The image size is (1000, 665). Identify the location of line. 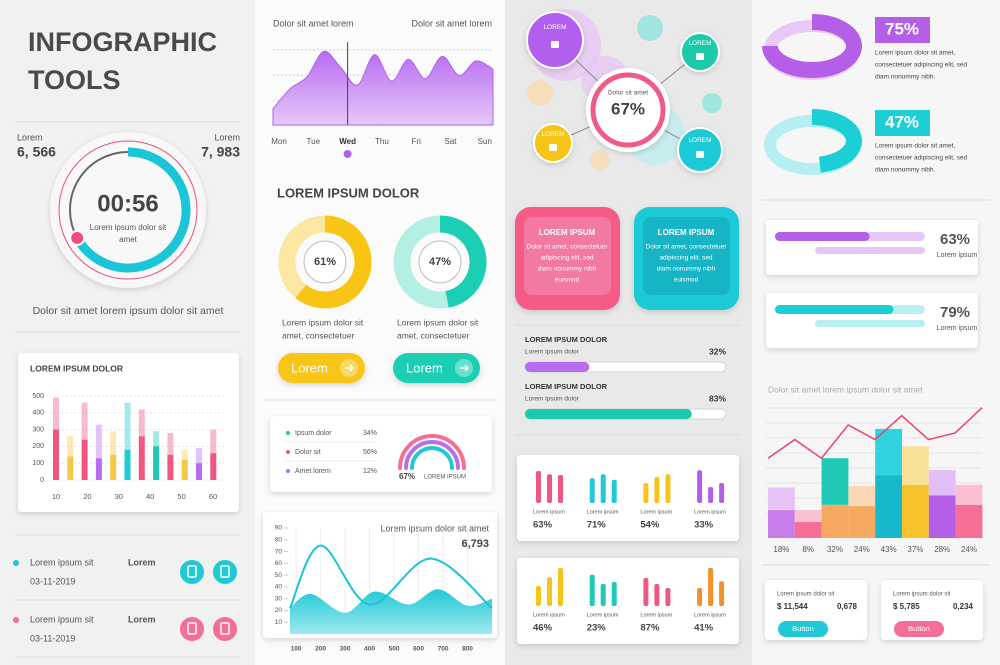
(391, 576).